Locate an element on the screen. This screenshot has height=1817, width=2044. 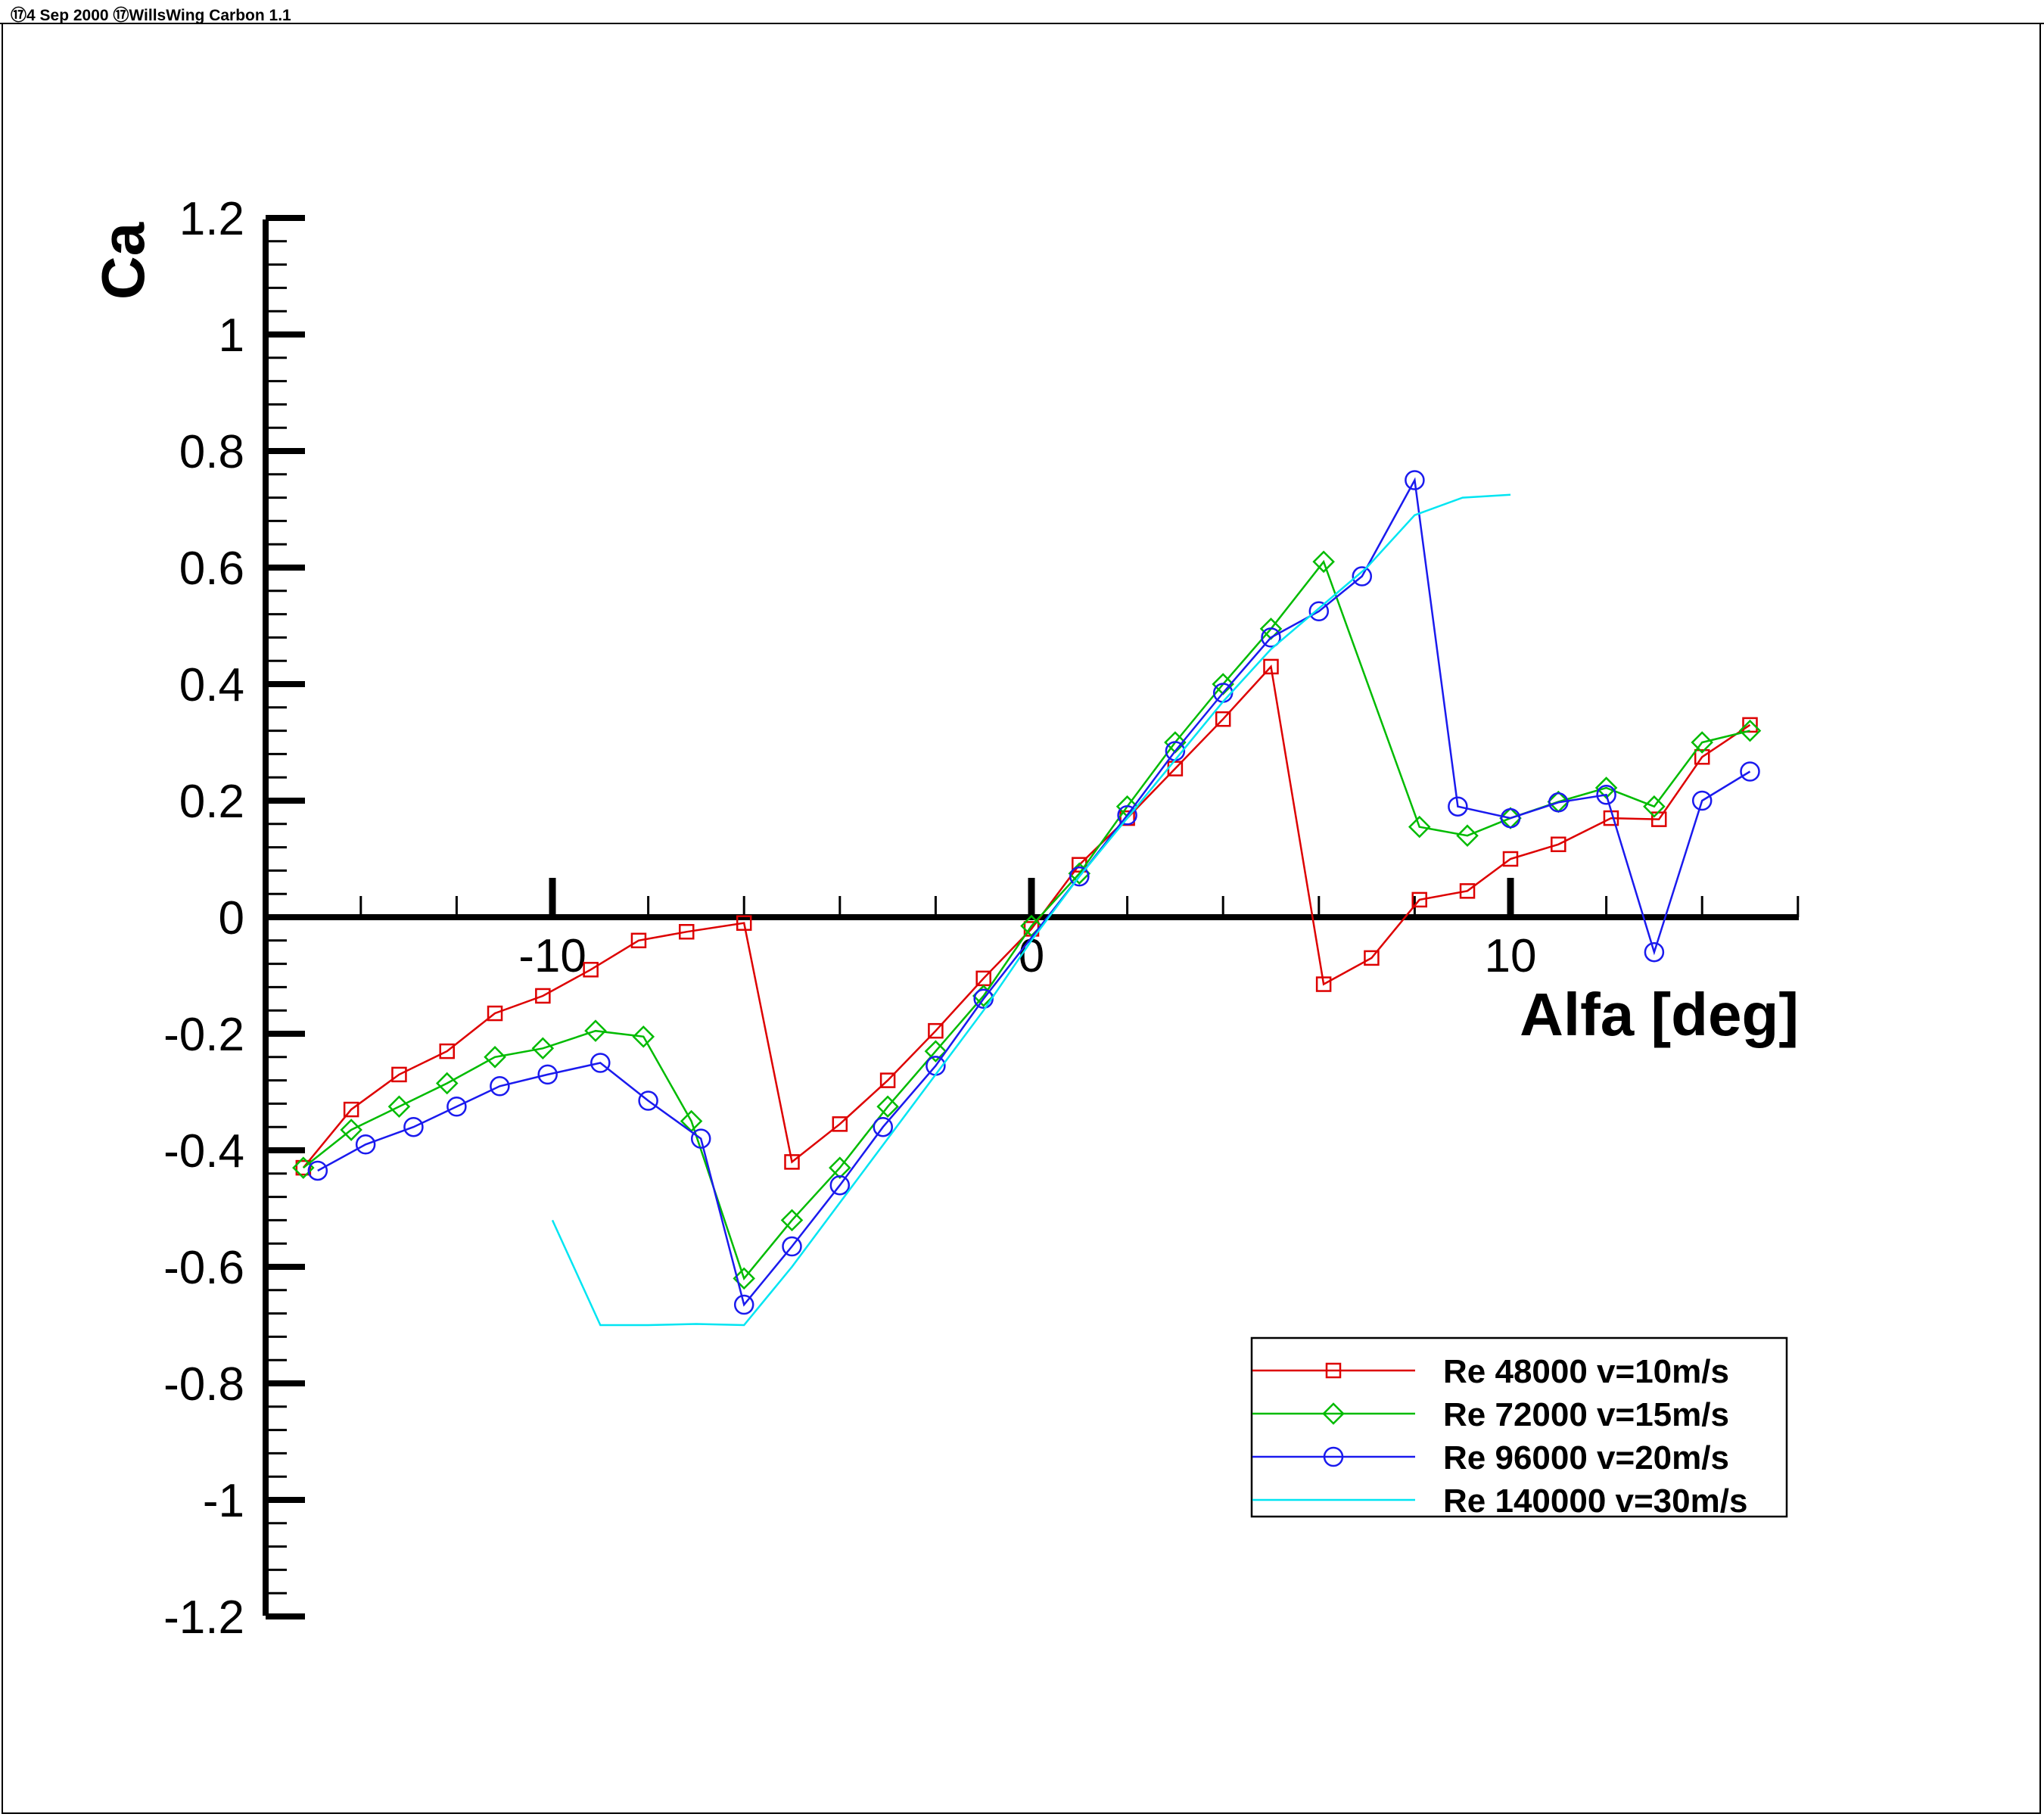
y-tick-label: 0.2 is located at coordinates (211, 802).